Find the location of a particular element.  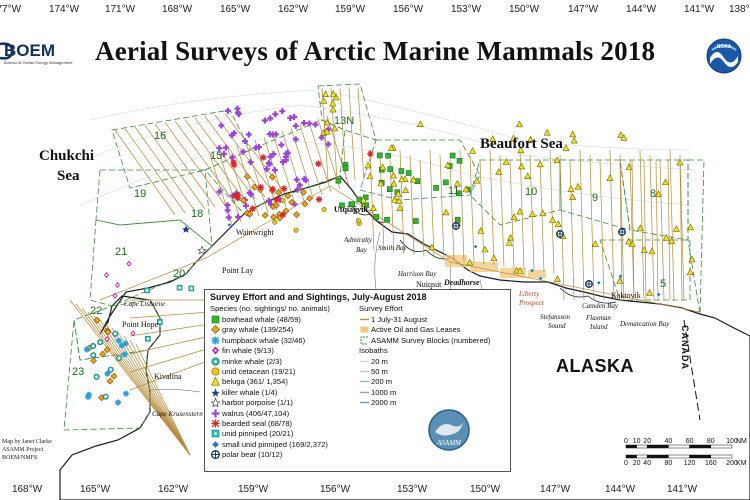

isobath-line-icon is located at coordinates (364, 402).